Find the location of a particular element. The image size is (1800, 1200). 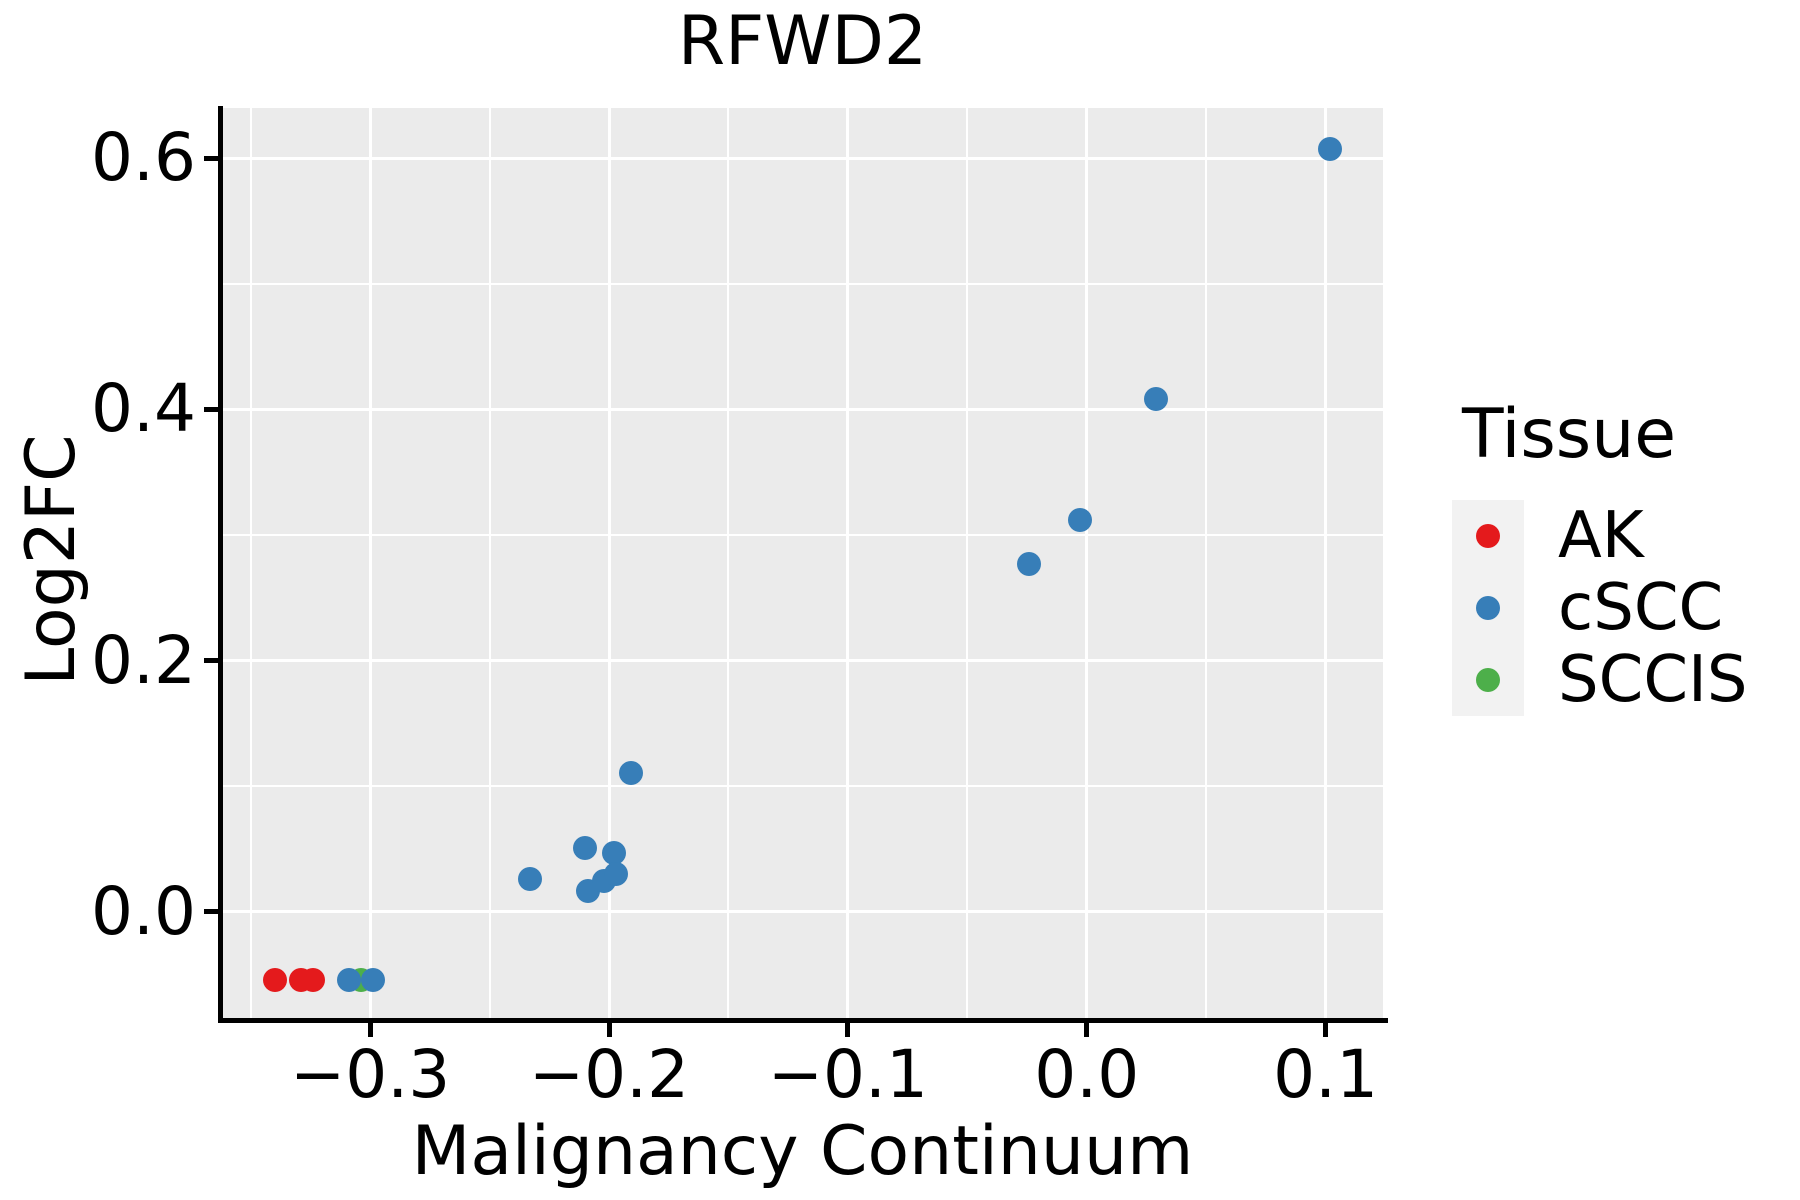

legend: Tissue AK cSCC SCCIS is located at coordinates (1600, 557).